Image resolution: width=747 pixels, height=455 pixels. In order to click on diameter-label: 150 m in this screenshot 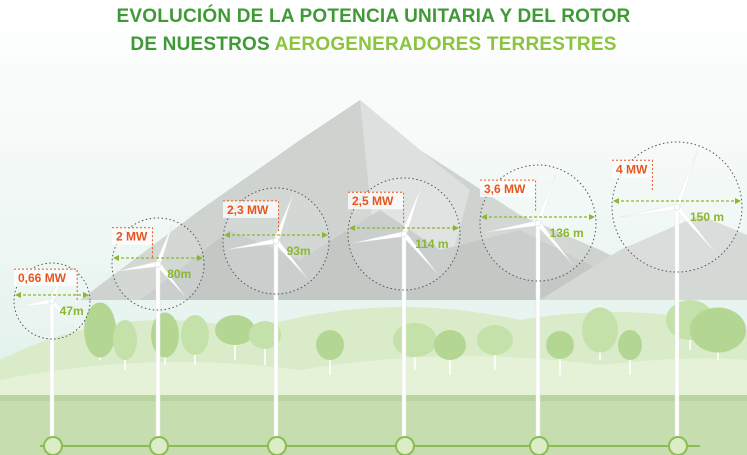, I will do `click(707, 217)`.